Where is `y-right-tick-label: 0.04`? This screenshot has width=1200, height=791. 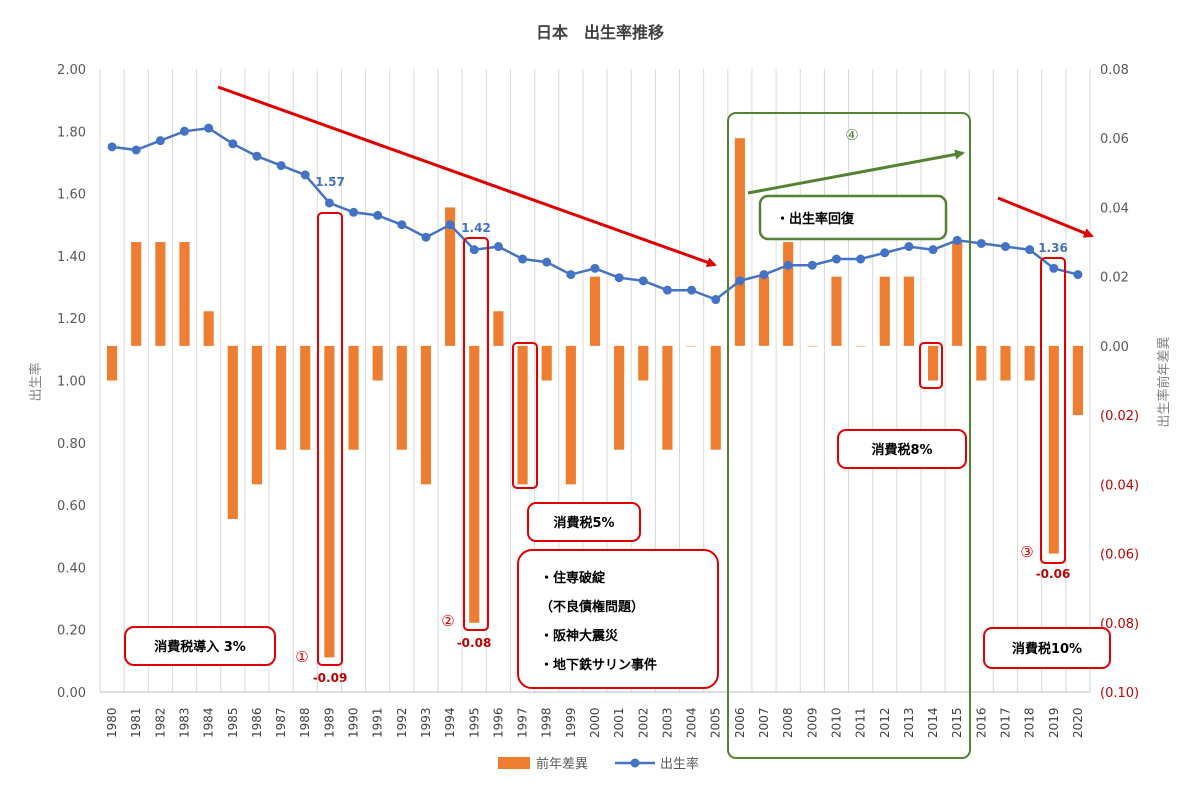
y-right-tick-label: 0.04 is located at coordinates (1114, 208).